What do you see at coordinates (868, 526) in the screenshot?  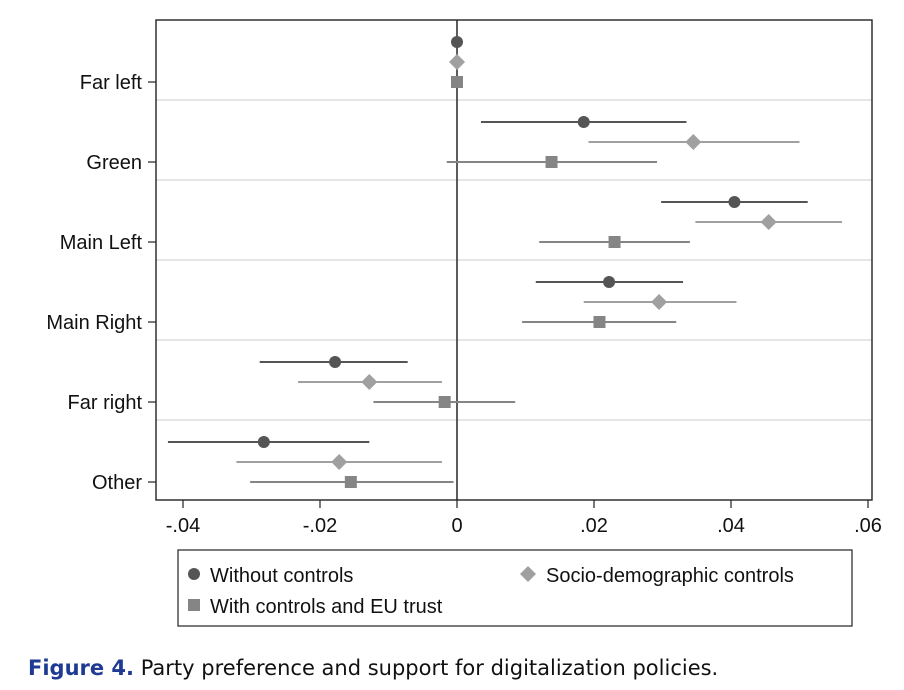 I see `x-tick-label: .06` at bounding box center [868, 526].